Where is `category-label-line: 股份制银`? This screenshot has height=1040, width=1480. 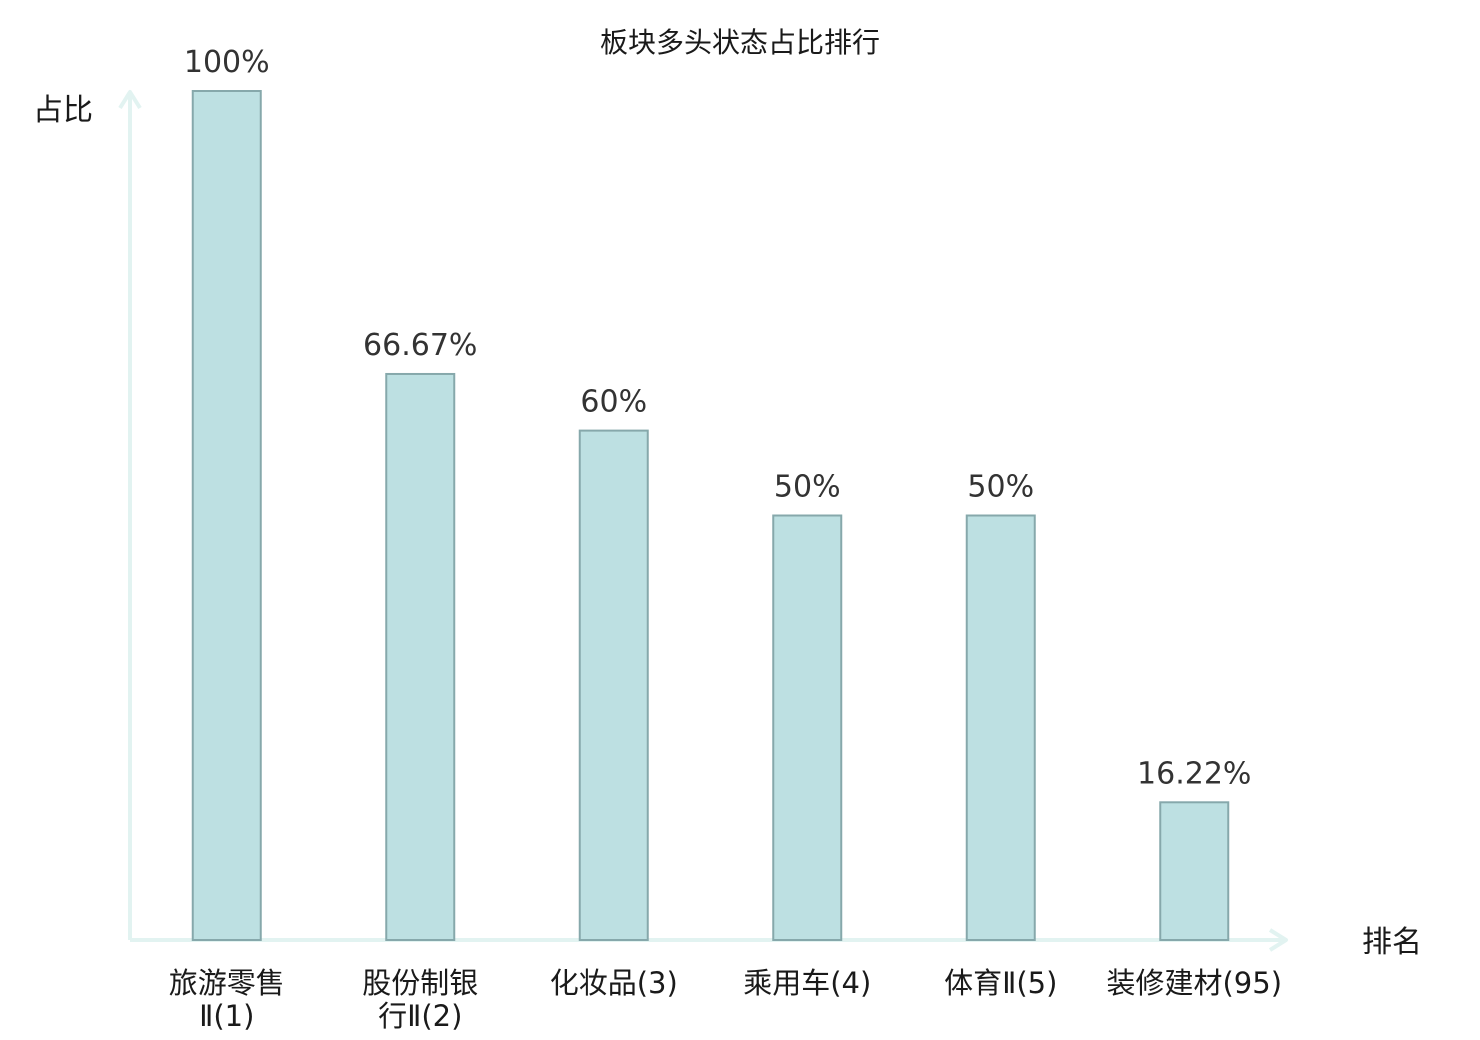
category-label-line: 股份制银 is located at coordinates (420, 983).